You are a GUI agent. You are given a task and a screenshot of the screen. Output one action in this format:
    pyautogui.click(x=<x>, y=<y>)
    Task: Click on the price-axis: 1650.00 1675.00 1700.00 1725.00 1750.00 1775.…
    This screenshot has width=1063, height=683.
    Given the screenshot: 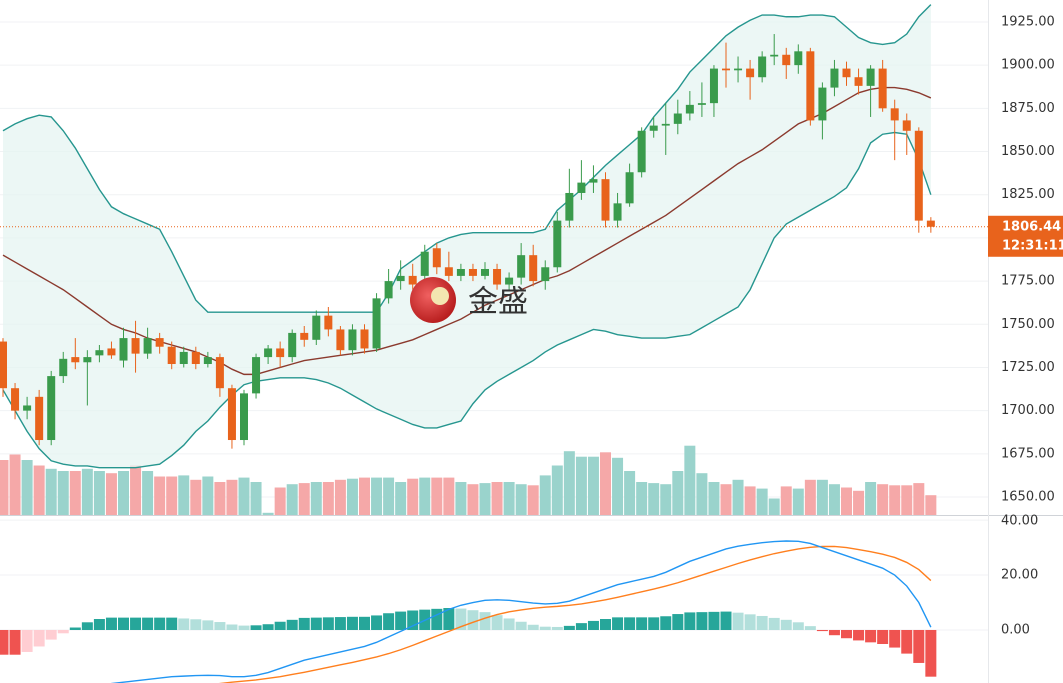 What is the action you would take?
    pyautogui.click(x=1025, y=325)
    